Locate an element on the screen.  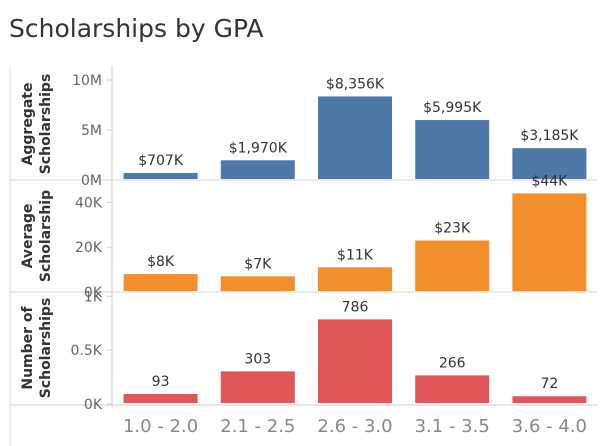
data-label: $44K is located at coordinates (549, 181).